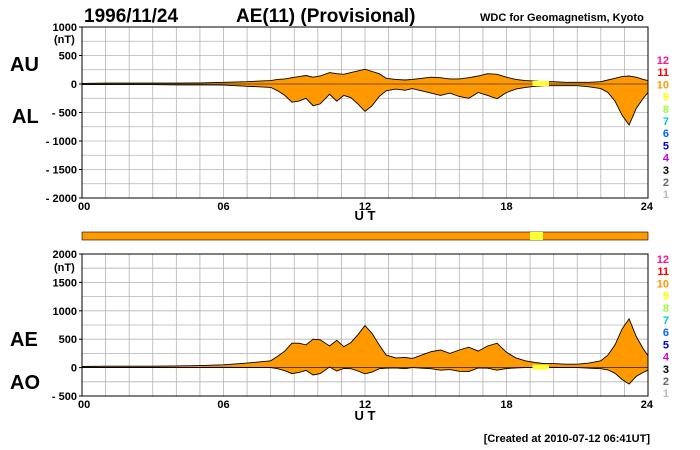  Describe the element at coordinates (24, 340) in the screenshot. I see `ae-label: AE` at that location.